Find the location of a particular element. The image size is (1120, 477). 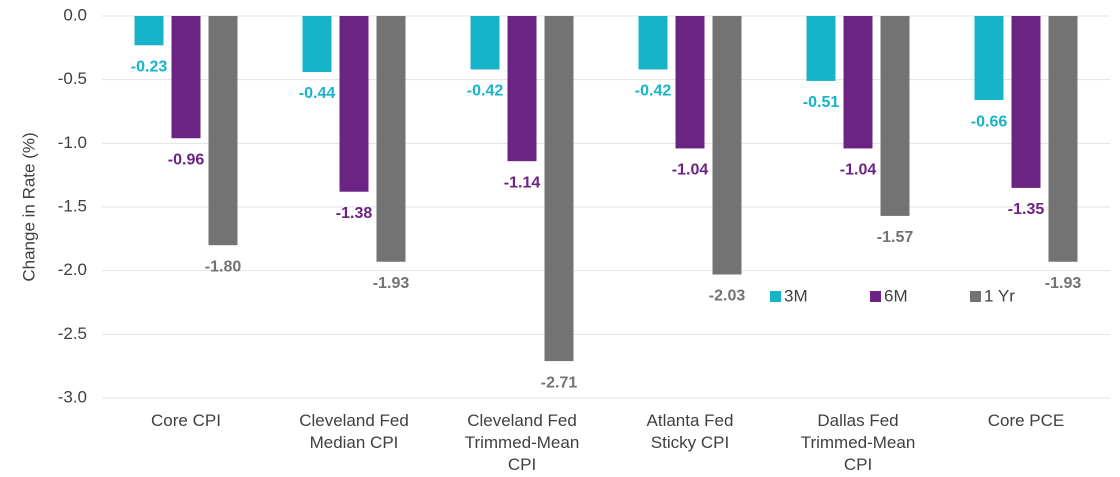

data-label: -1.38 is located at coordinates (354, 213).